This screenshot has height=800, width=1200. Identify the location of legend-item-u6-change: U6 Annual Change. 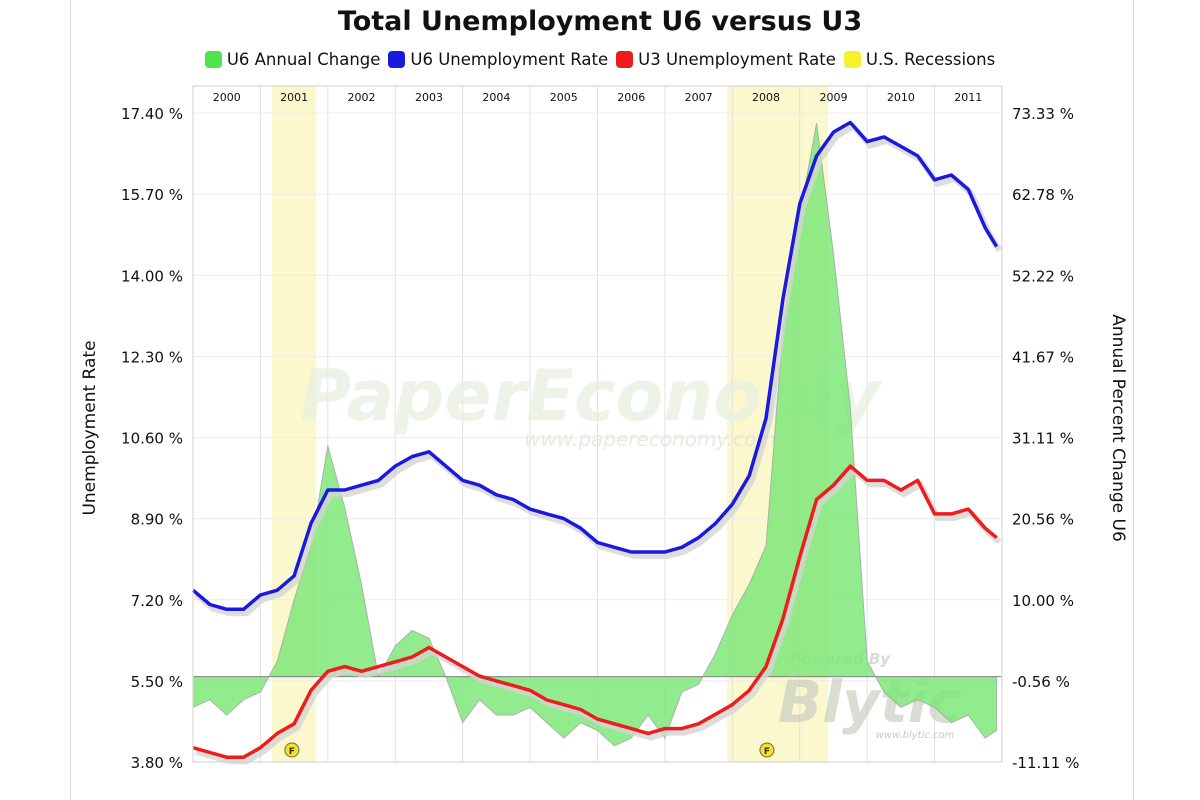
(292, 59).